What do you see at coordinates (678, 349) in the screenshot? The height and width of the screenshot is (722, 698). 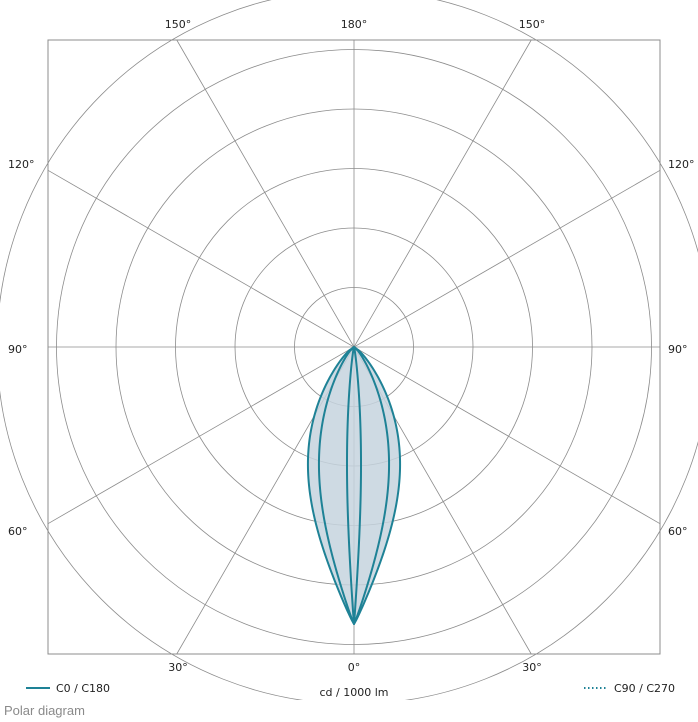 I see `angle-label-right-middle: 90°` at bounding box center [678, 349].